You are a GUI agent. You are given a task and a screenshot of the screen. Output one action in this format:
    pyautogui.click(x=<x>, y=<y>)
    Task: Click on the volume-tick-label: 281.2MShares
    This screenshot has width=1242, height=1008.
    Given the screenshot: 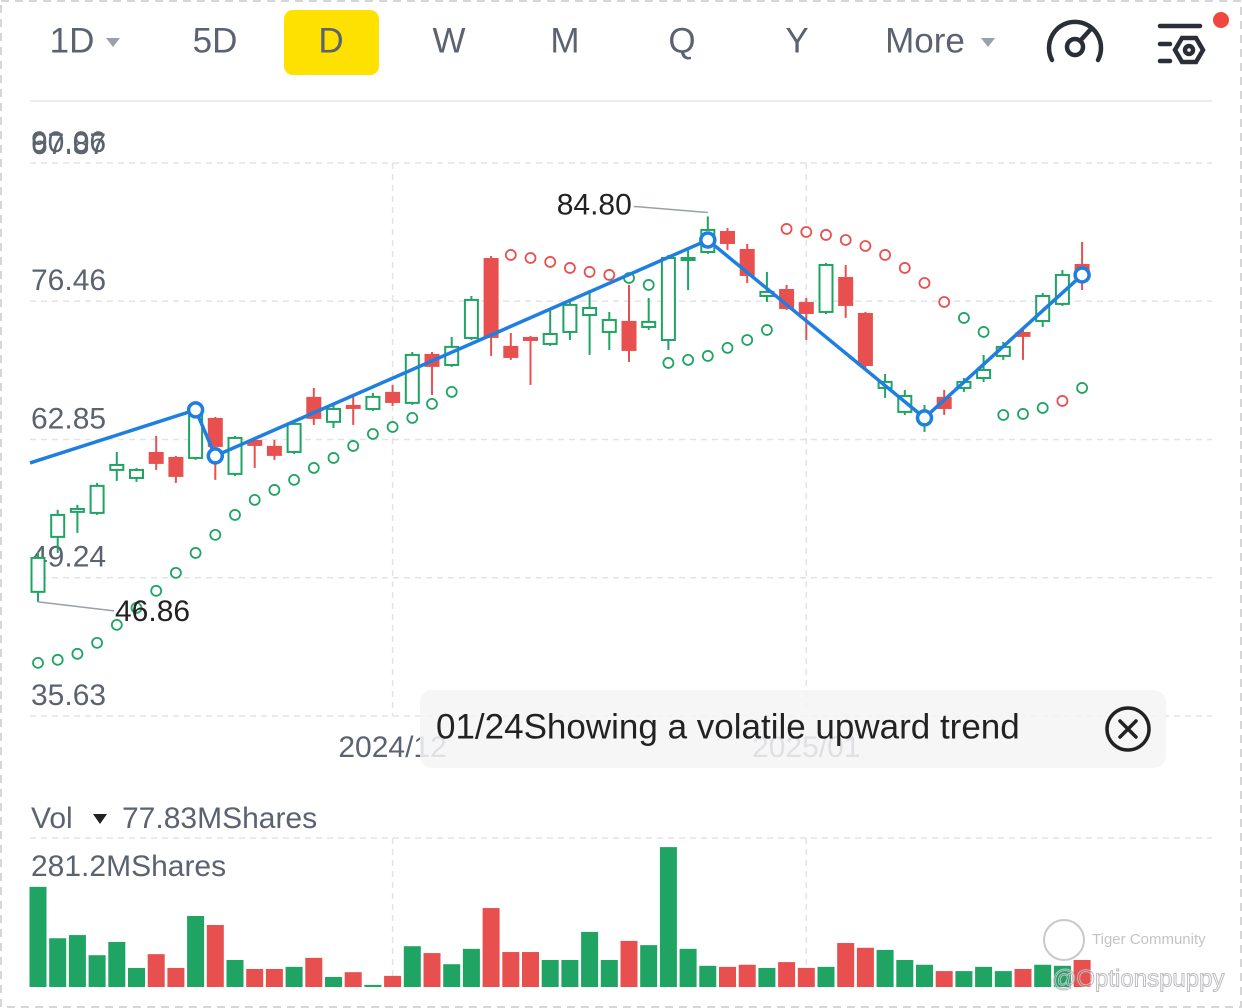 What is the action you would take?
    pyautogui.click(x=128, y=866)
    